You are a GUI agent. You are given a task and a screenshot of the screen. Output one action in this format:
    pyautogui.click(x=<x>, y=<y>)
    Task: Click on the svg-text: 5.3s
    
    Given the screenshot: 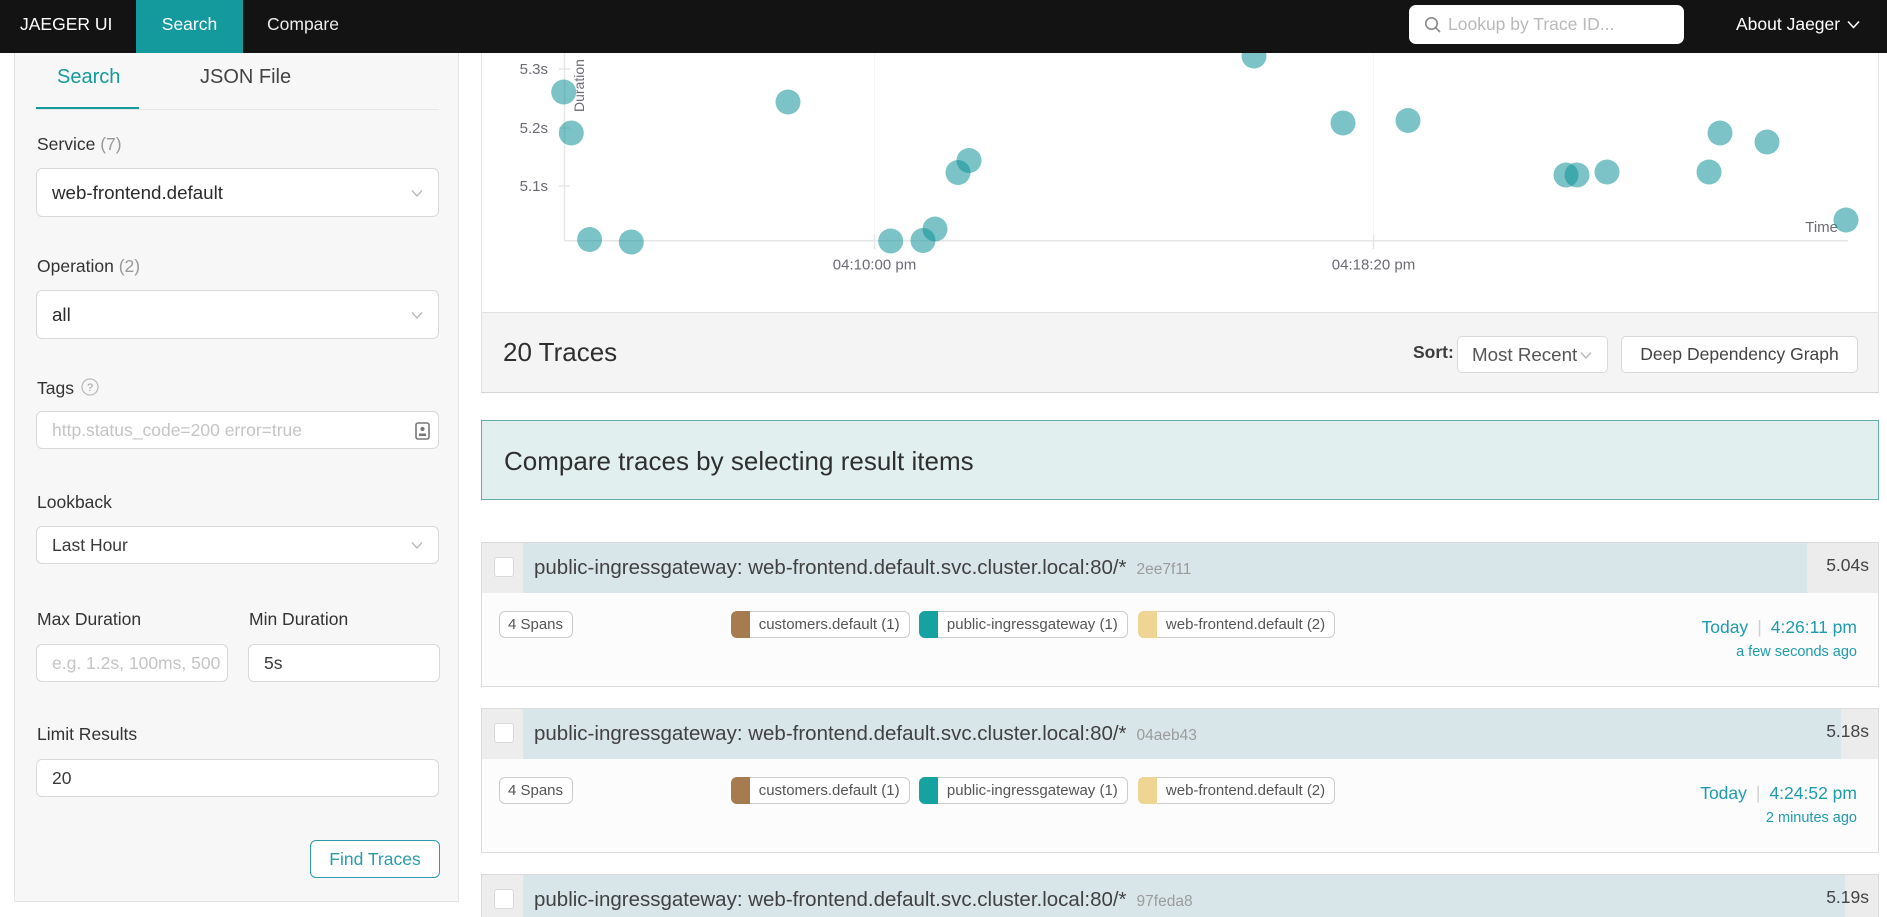 What is the action you would take?
    pyautogui.click(x=534, y=69)
    